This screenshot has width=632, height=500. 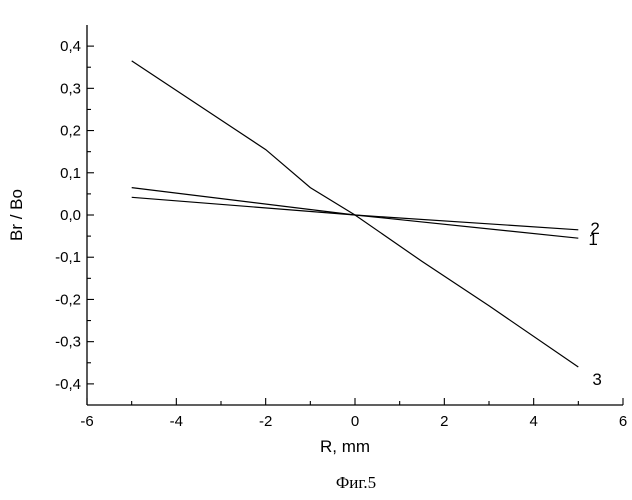 What do you see at coordinates (16, 215) in the screenshot?
I see `y-axis-title: Br / Bo` at bounding box center [16, 215].